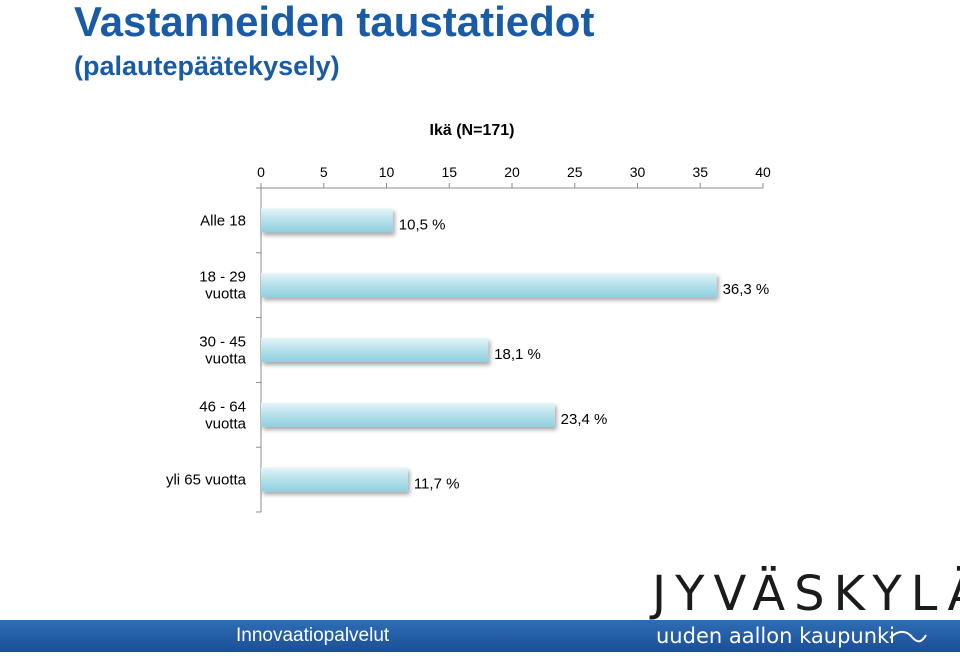 Image resolution: width=960 pixels, height=656 pixels. I want to click on category-label: Alle 18, so click(223, 220).